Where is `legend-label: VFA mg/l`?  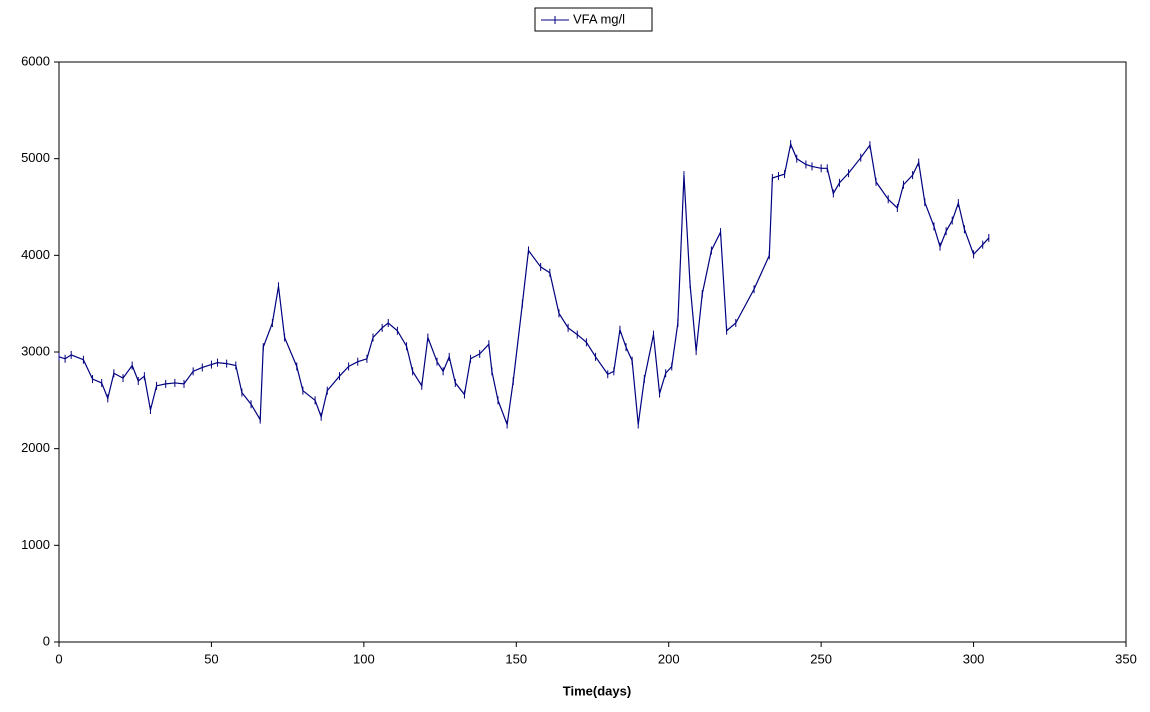 legend-label: VFA mg/l is located at coordinates (599, 18).